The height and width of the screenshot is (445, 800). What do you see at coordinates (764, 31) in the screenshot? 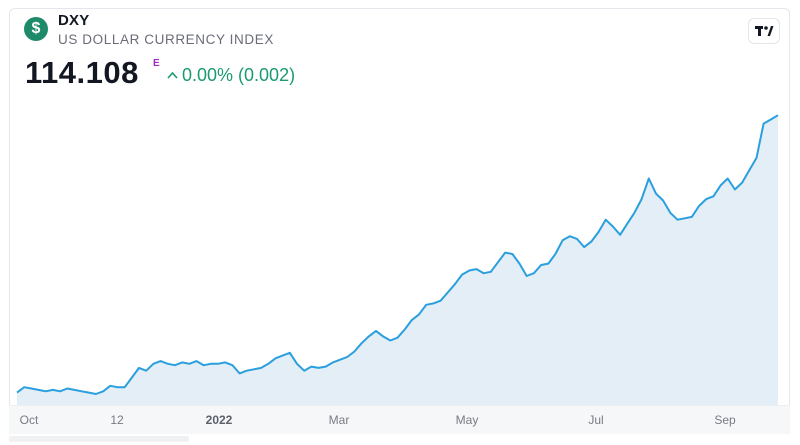
I see `tradingview-logo-icon` at bounding box center [764, 31].